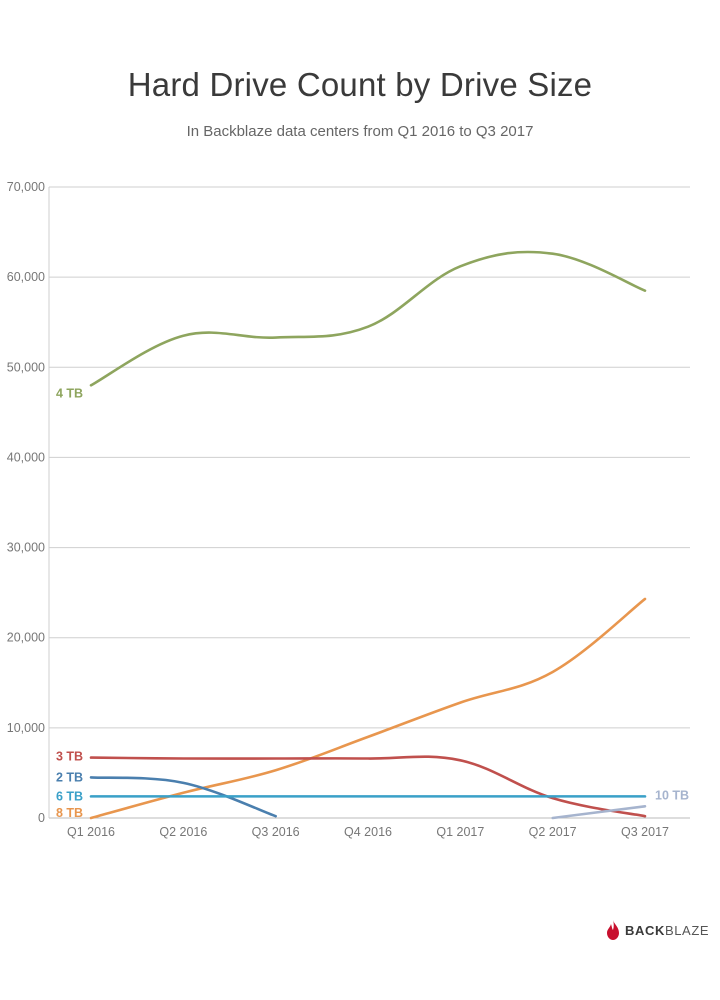  What do you see at coordinates (26, 367) in the screenshot?
I see `y-tick-label: 50,000` at bounding box center [26, 367].